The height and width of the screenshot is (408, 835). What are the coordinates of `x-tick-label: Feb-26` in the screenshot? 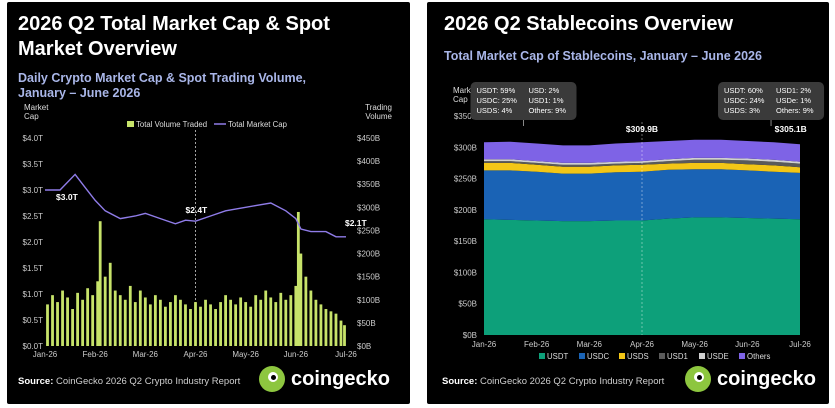 It's located at (537, 344).